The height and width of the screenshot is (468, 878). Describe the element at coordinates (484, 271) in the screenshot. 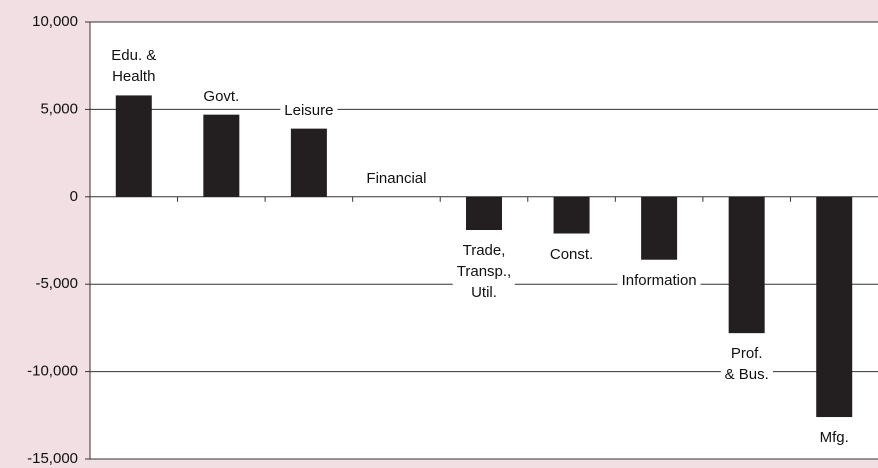

I see `category-label: Trade, Transp., Util.` at that location.